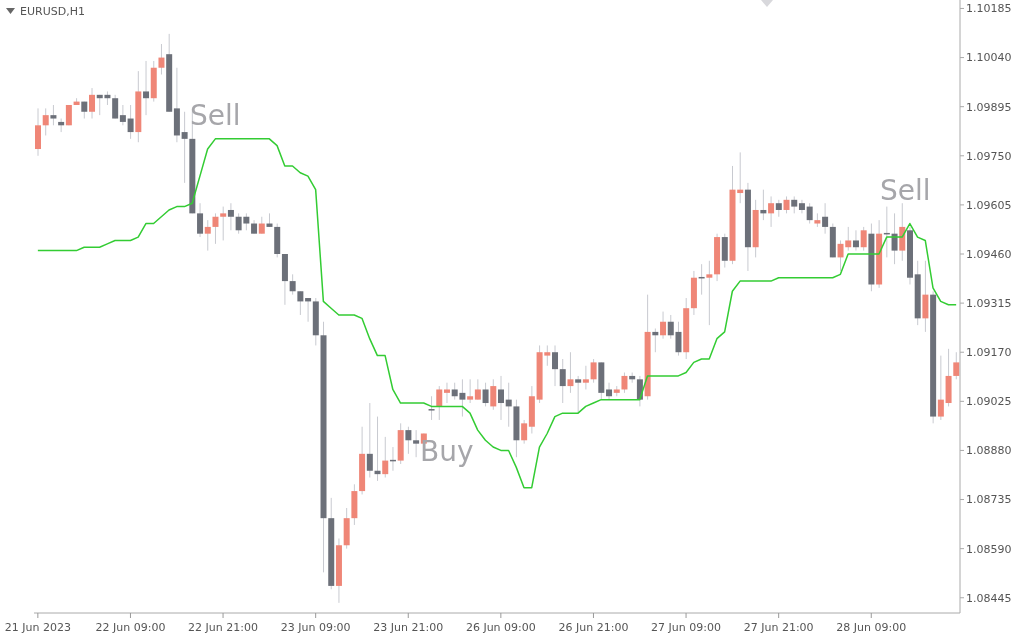  I want to click on y-tick-label: 1.10040, so click(989, 58).